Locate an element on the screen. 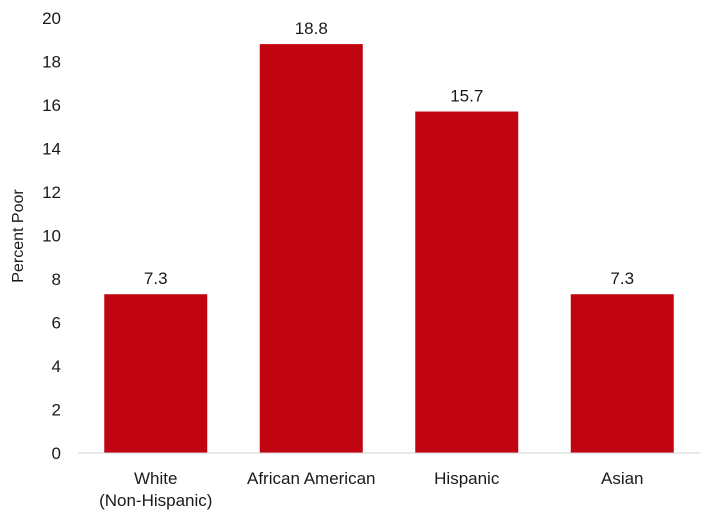  y-tick-label: 4 is located at coordinates (56, 366).